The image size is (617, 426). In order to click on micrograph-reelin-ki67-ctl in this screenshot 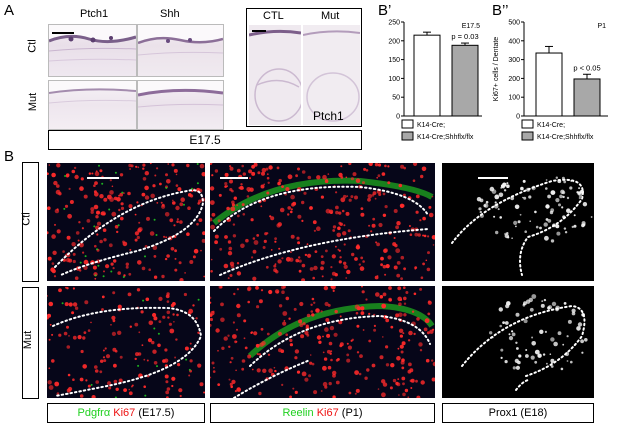, I will do `click(322, 222)`.